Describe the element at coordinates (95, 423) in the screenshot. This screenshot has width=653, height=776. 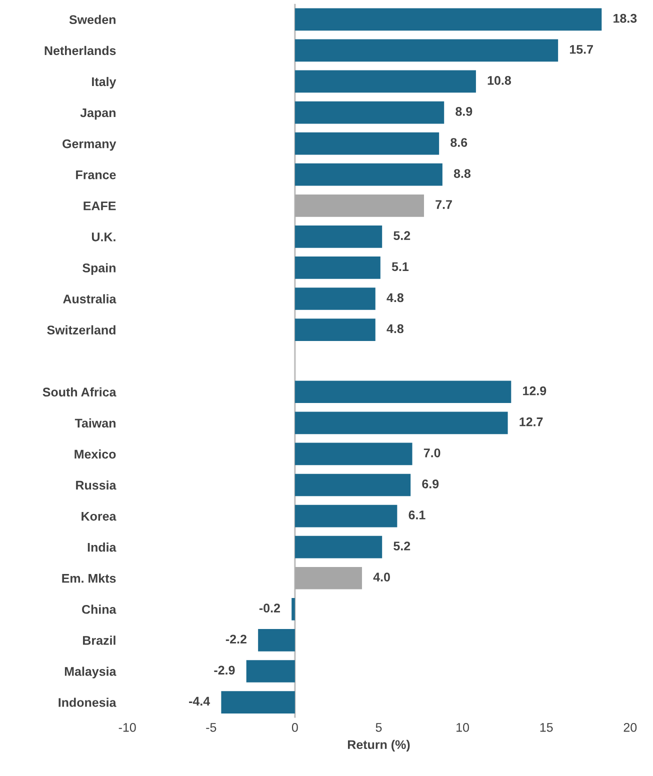
I see `y-tick-label: Taiwan` at that location.